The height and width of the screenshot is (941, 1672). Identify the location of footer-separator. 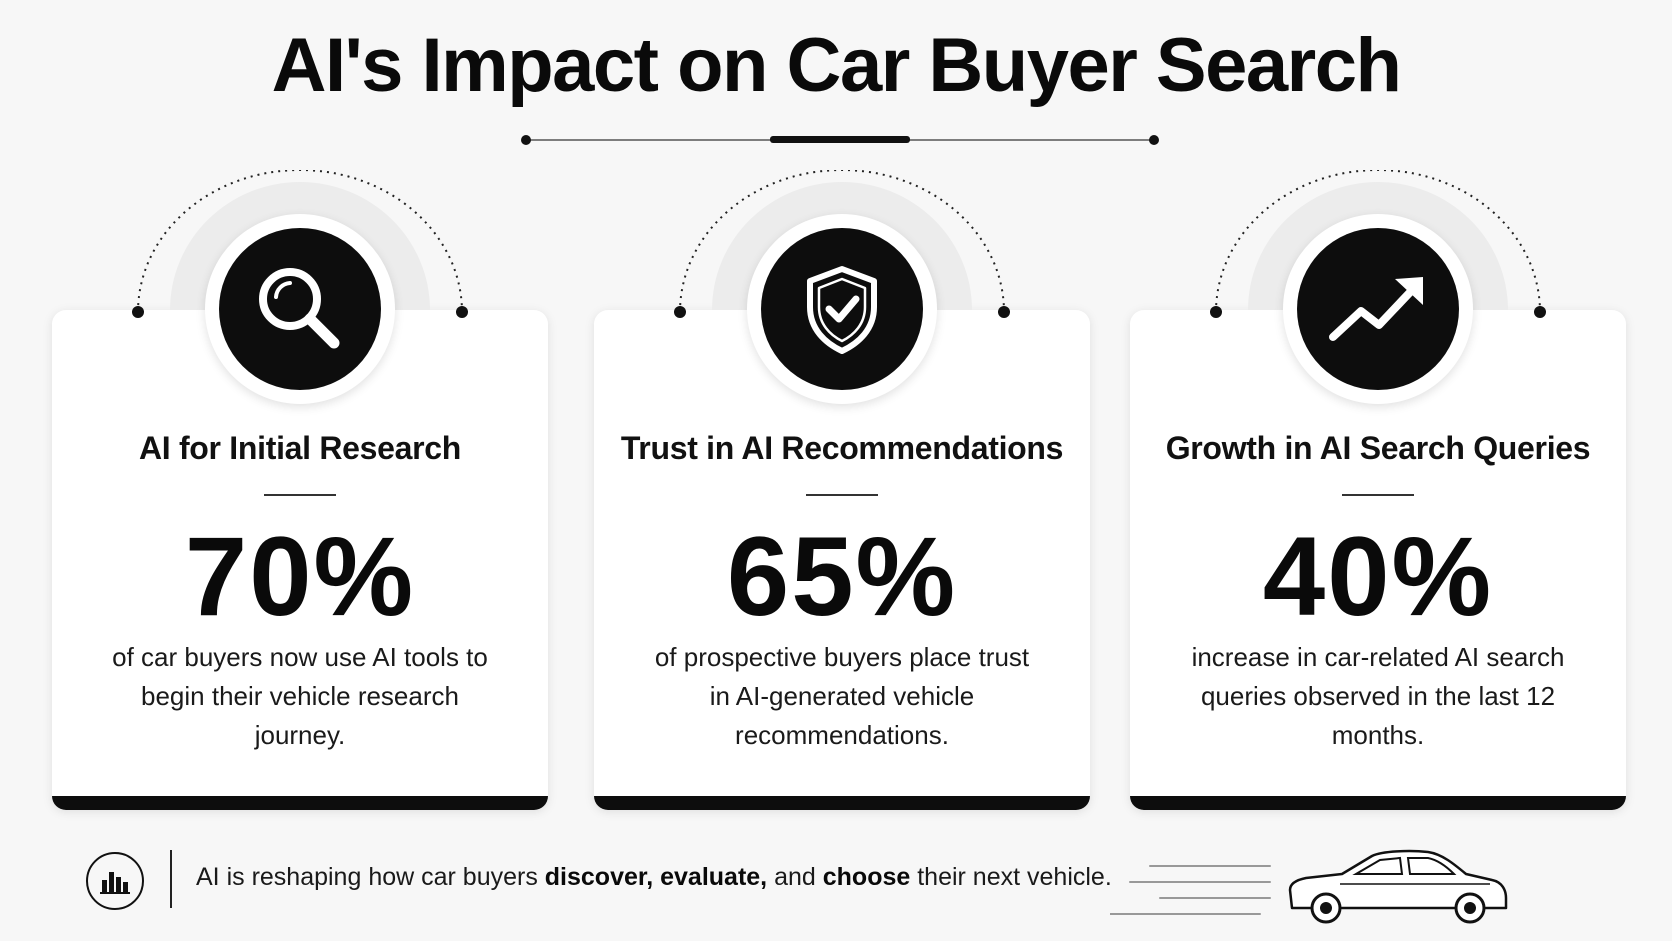
(171, 879).